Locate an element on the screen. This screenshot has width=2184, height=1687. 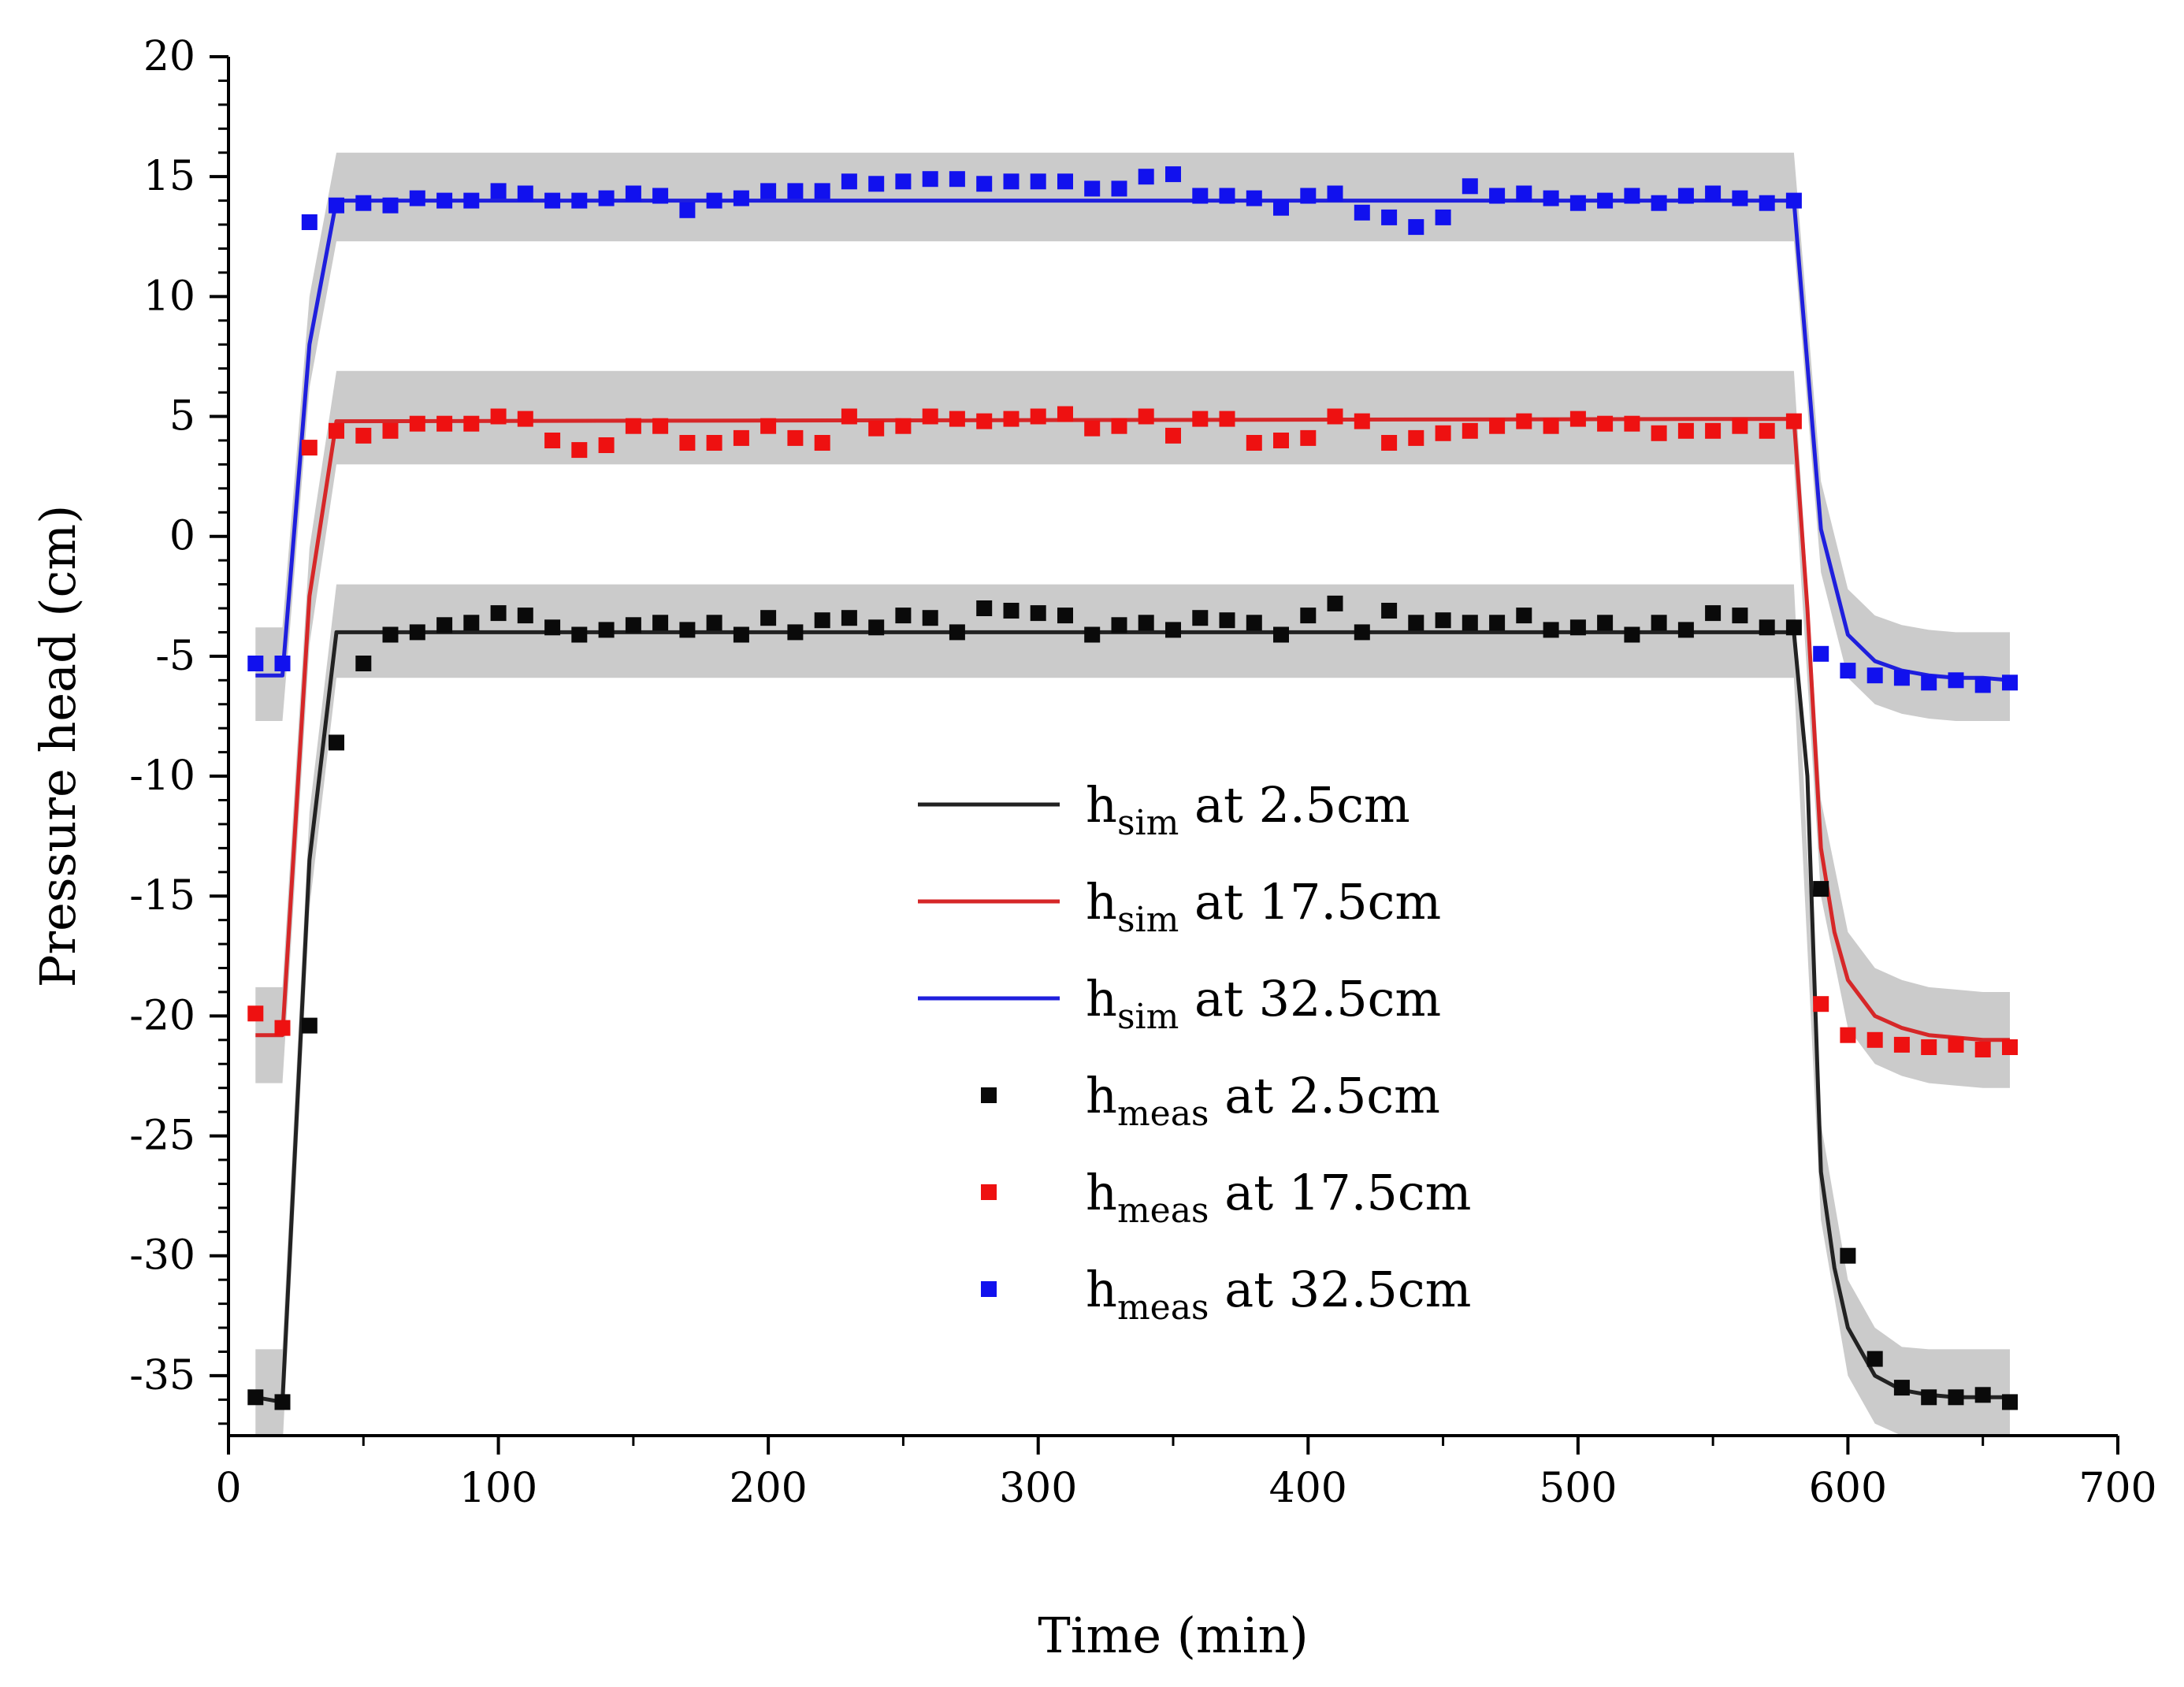
y-axis-title: Pressure head (cm) is located at coordinates (58, 746).